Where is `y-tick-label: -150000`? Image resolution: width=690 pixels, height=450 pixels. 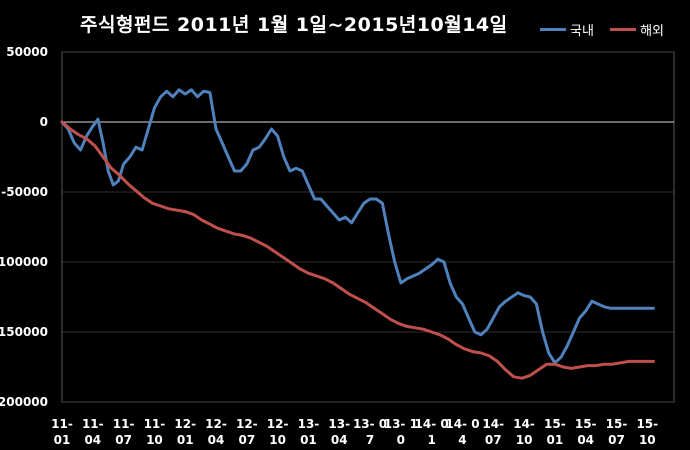 y-tick-label: -150000 is located at coordinates (24, 332).